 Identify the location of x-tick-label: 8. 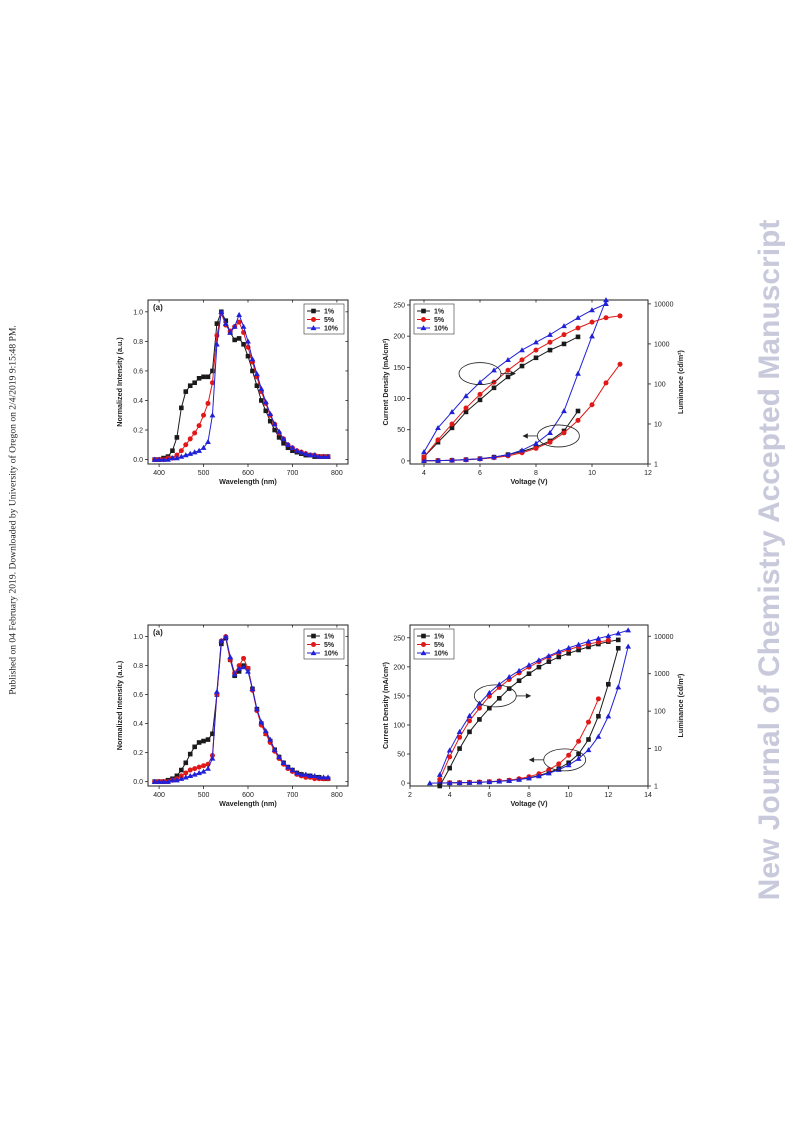
(536, 473).